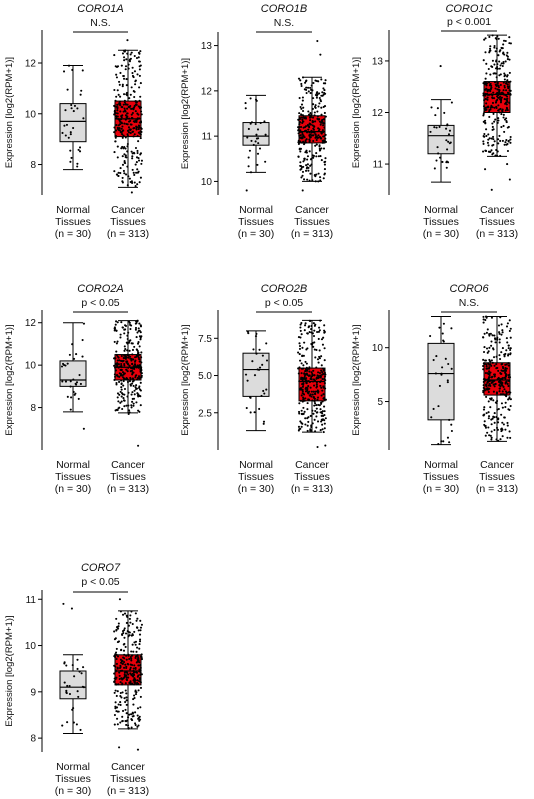 The image size is (534, 799). Describe the element at coordinates (185, 113) in the screenshot. I see `y-axis-label: Expression [log2(RPM+1)]` at that location.